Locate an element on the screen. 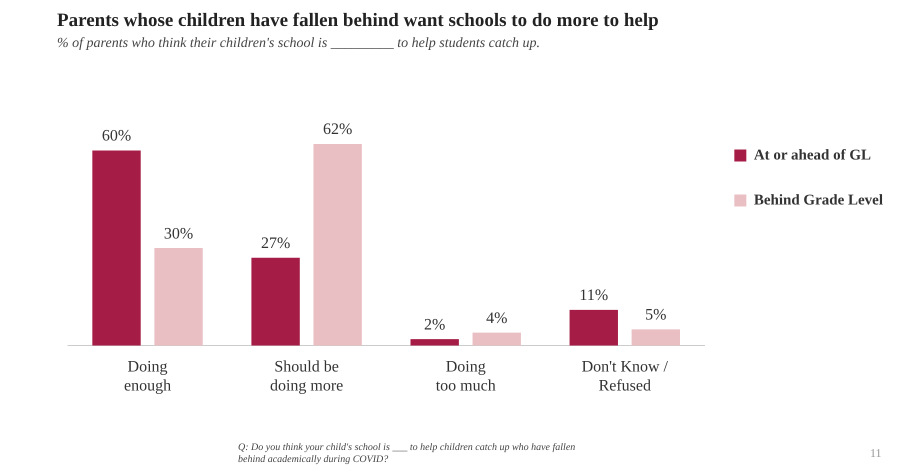 This screenshot has width=913, height=474. legend-label: Behind Grade Level is located at coordinates (818, 200).